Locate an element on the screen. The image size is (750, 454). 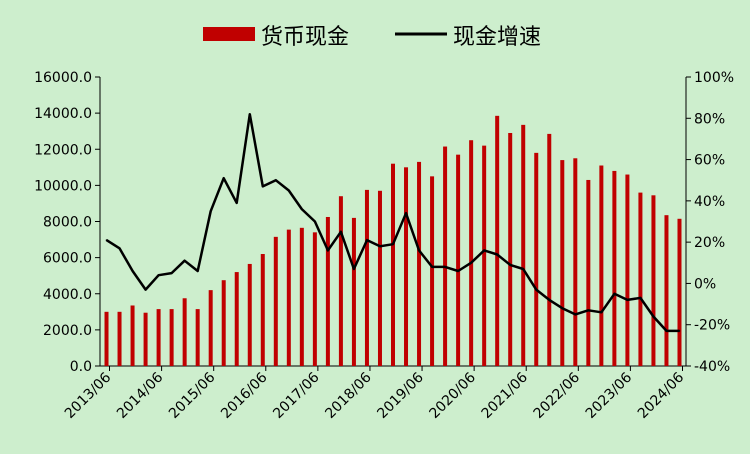
legend-line-label: 现金增速 is located at coordinates (497, 37).